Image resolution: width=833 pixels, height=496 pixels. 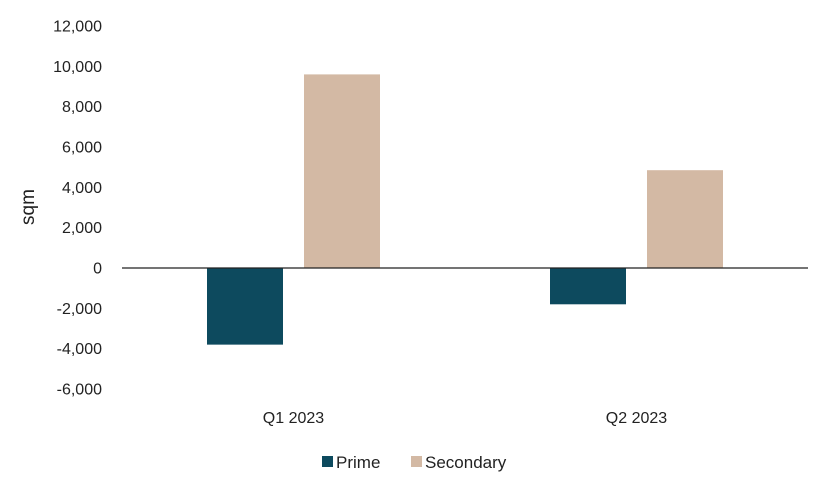 I want to click on x-axis-ticks: Q1 2023 Q2 2023, so click(x=465, y=418).